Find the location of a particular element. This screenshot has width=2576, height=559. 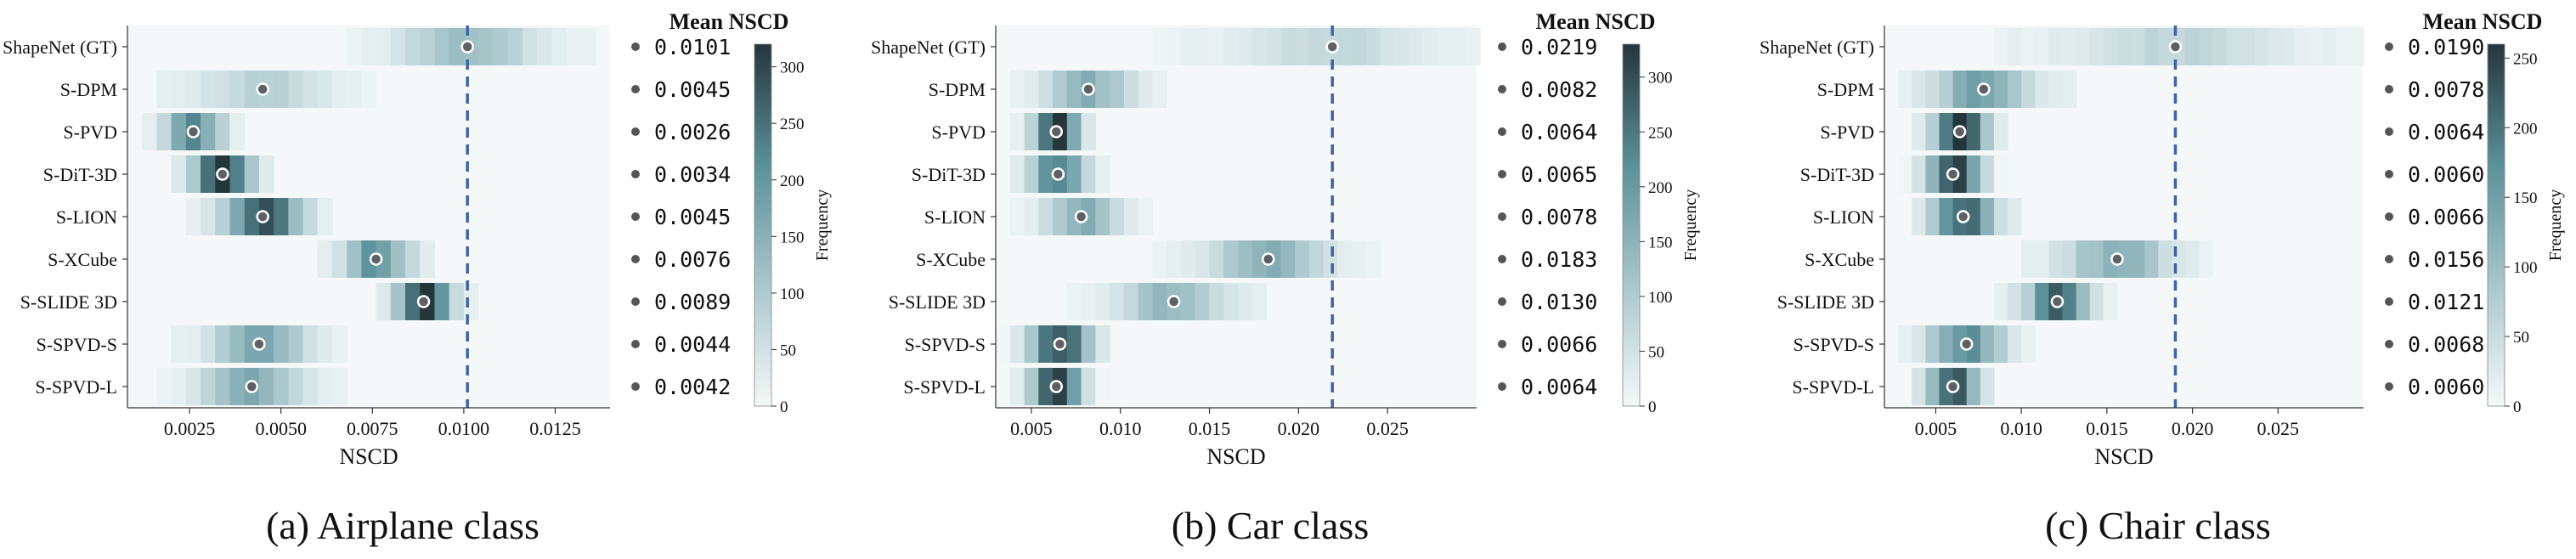

y-tick-label: S-PVD is located at coordinates (90, 132).